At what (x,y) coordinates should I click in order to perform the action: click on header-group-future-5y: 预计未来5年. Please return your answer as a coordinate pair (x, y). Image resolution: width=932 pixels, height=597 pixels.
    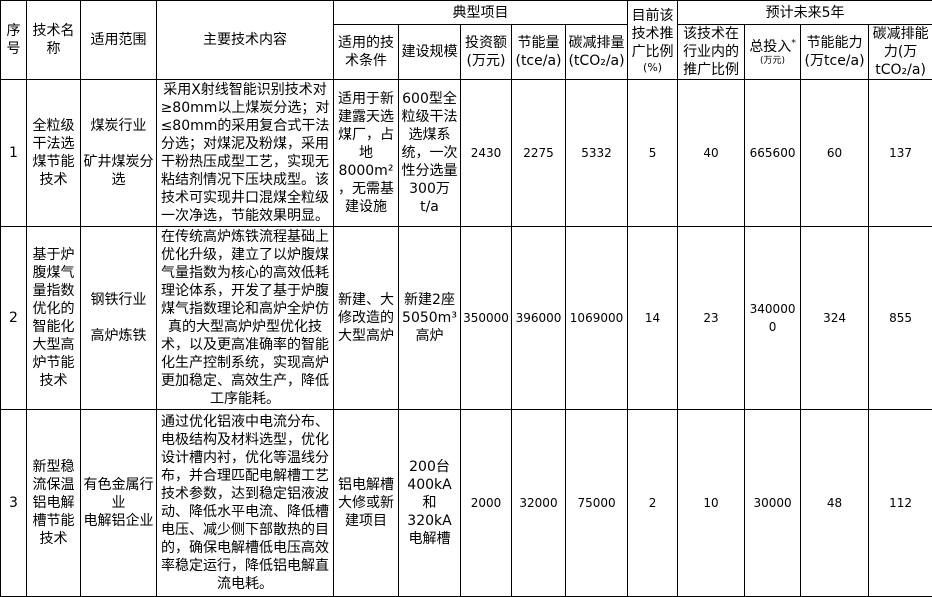
    Looking at the image, I should click on (805, 13).